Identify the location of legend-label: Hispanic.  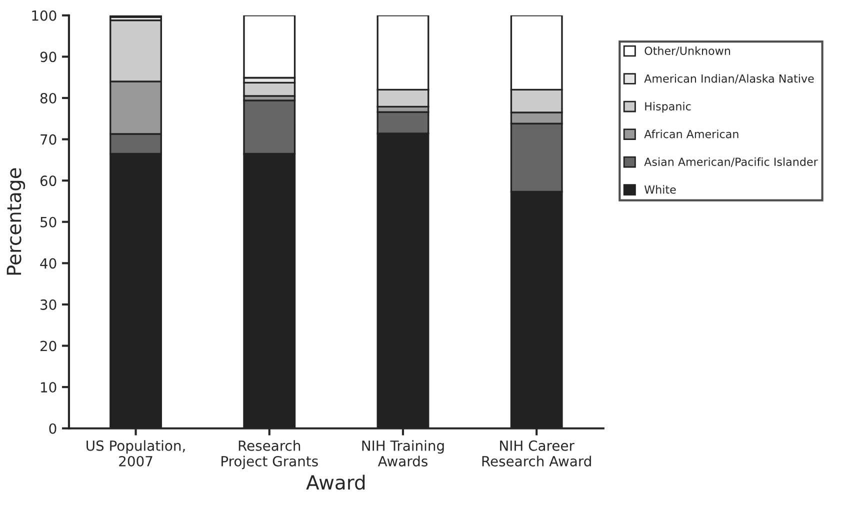
(668, 107).